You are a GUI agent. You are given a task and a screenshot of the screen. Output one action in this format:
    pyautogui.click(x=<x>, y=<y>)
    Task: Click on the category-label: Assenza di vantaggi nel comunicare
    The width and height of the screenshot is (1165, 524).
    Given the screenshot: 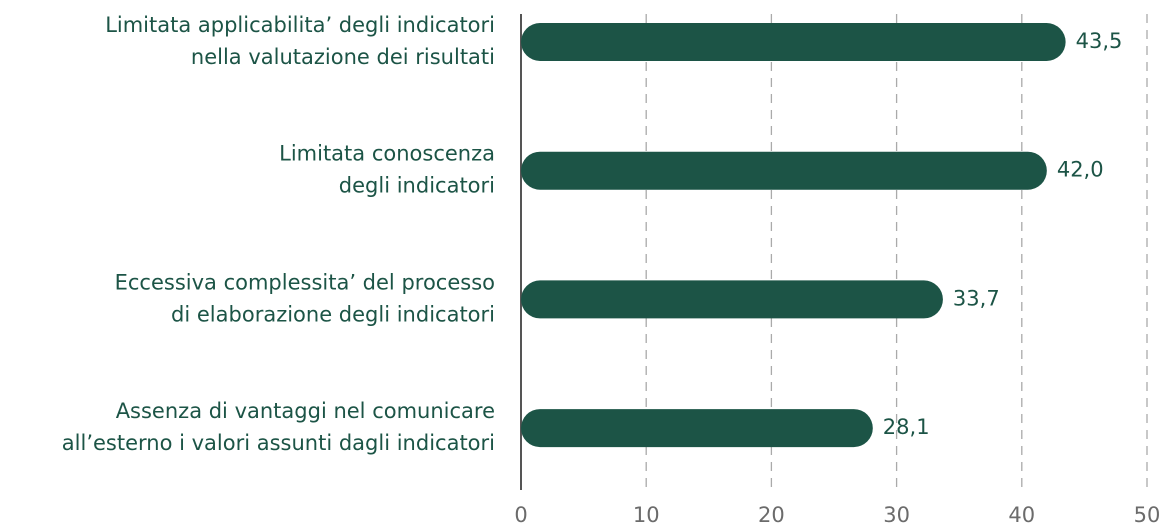 What is the action you would take?
    pyautogui.click(x=305, y=411)
    